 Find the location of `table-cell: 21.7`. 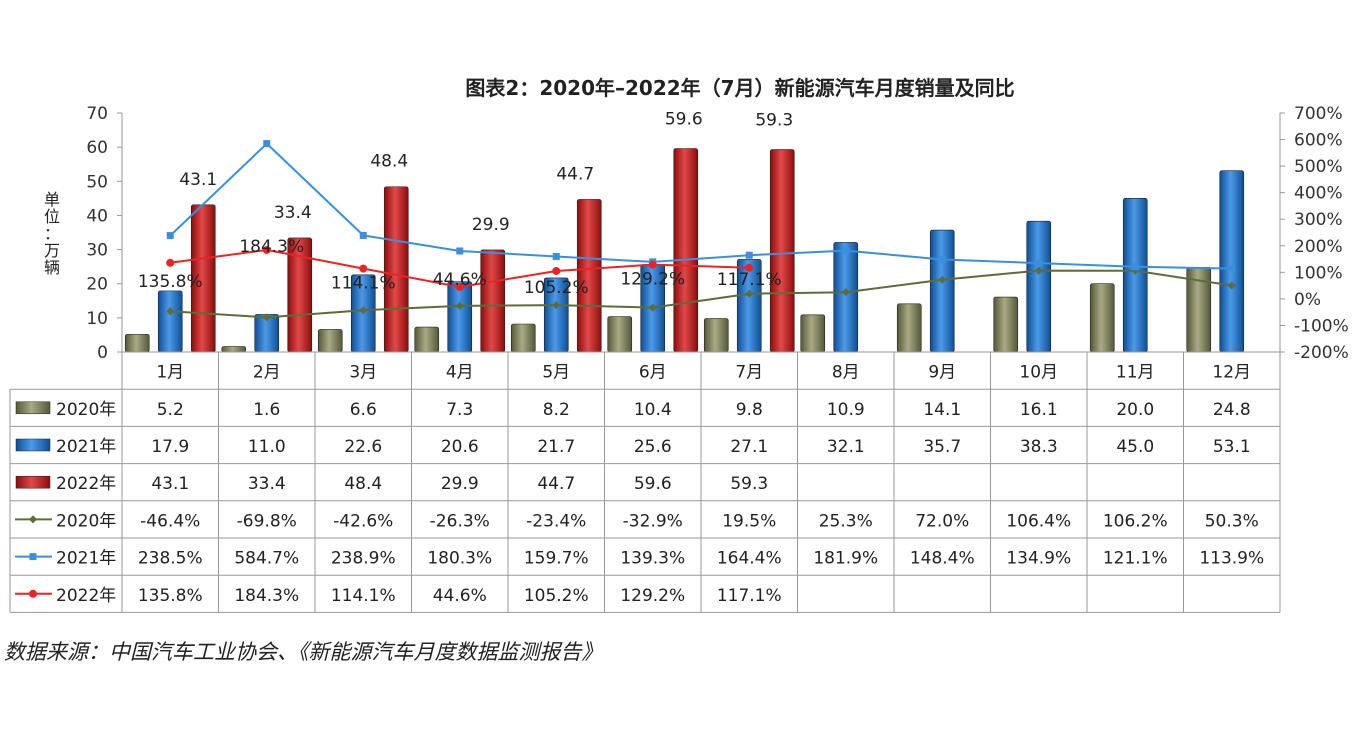

table-cell: 21.7 is located at coordinates (556, 447).